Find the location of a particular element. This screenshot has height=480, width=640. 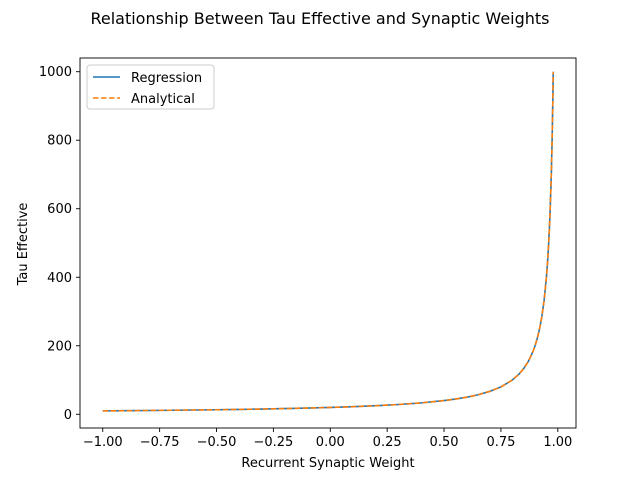

x-tick-label: −1.00 is located at coordinates (103, 442).